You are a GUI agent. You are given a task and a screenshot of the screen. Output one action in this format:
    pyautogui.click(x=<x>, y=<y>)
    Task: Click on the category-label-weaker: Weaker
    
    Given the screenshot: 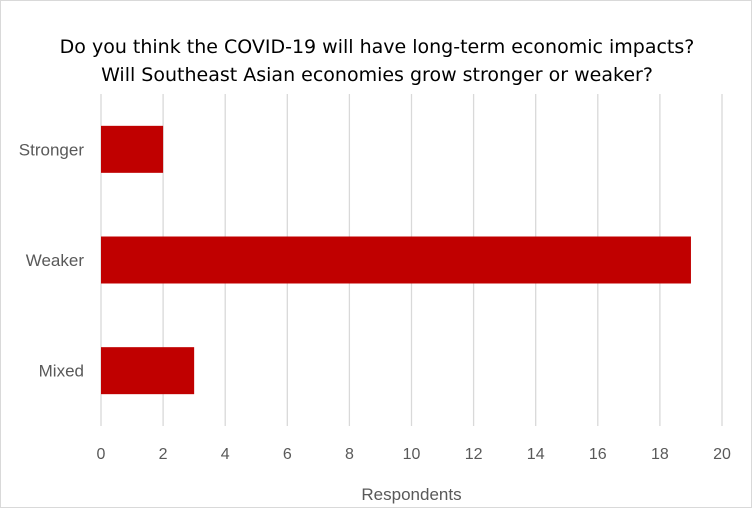 What is the action you would take?
    pyautogui.click(x=55, y=260)
    